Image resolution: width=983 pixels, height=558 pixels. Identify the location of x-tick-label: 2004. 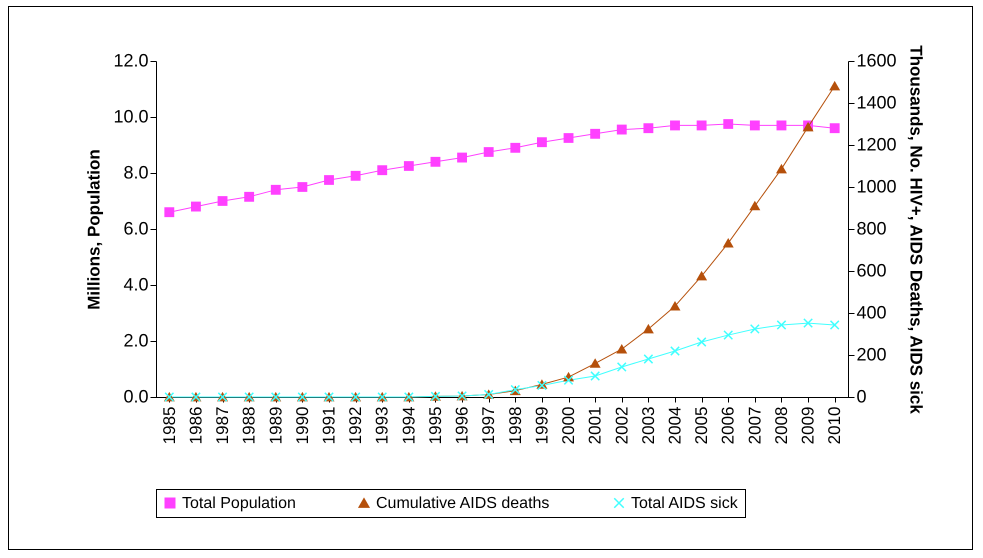
(675, 425).